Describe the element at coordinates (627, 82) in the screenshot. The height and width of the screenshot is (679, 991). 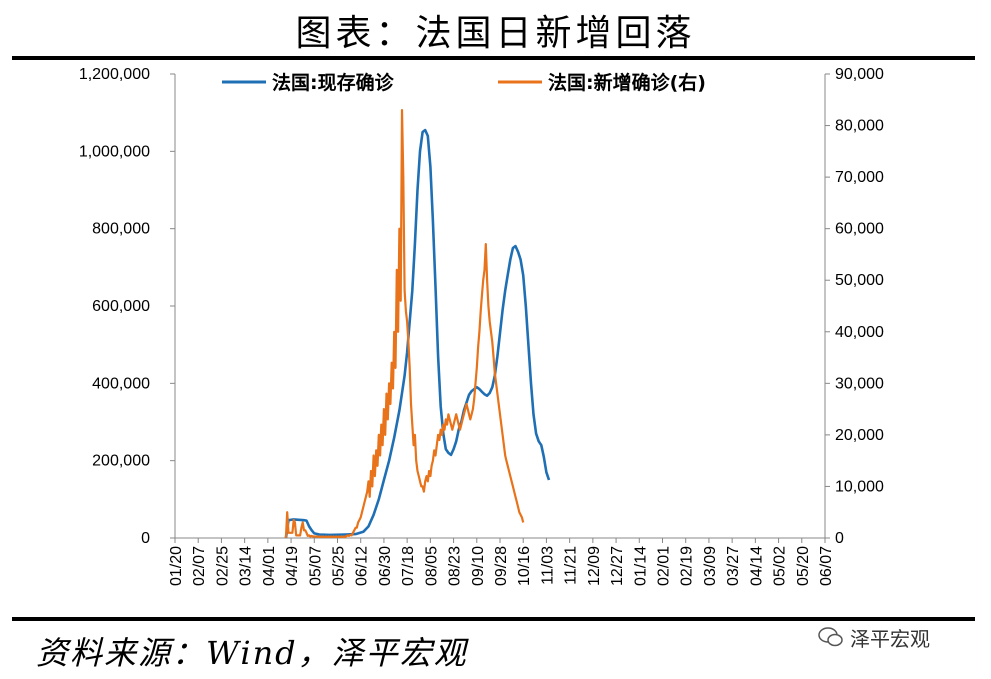
I see `legend-label: 法国:新增确诊(右)` at that location.